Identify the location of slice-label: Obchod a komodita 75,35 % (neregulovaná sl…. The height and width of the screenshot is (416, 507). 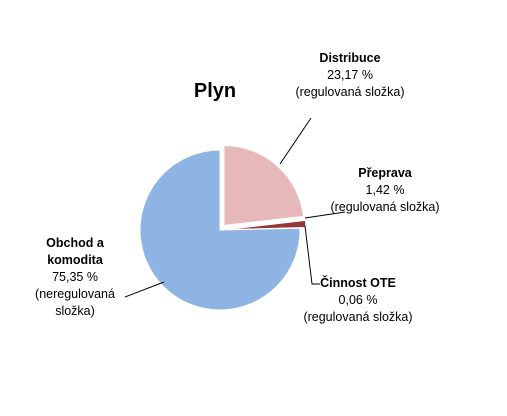
(75, 277).